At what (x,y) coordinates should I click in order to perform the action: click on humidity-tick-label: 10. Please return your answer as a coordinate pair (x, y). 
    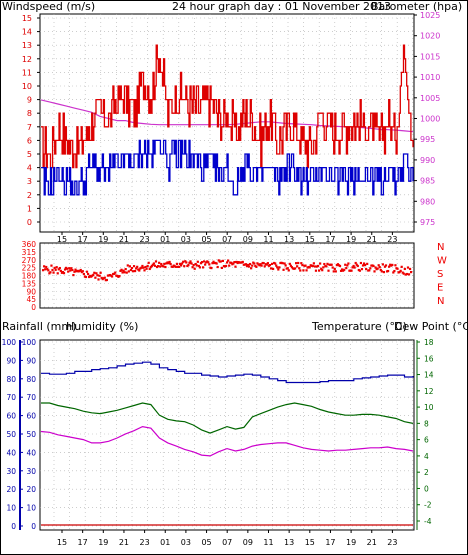
    Looking at the image, I should click on (31, 508).